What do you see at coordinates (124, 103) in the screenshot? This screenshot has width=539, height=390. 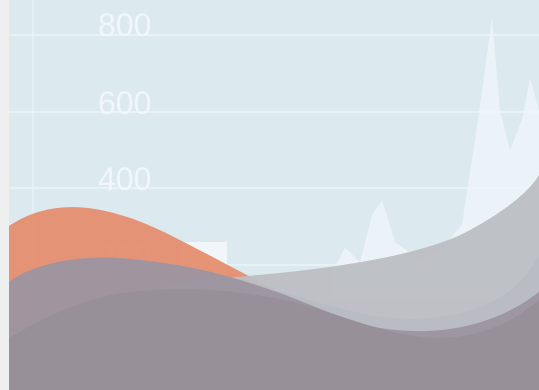 I see `y-tick-label-600: 600` at bounding box center [124, 103].